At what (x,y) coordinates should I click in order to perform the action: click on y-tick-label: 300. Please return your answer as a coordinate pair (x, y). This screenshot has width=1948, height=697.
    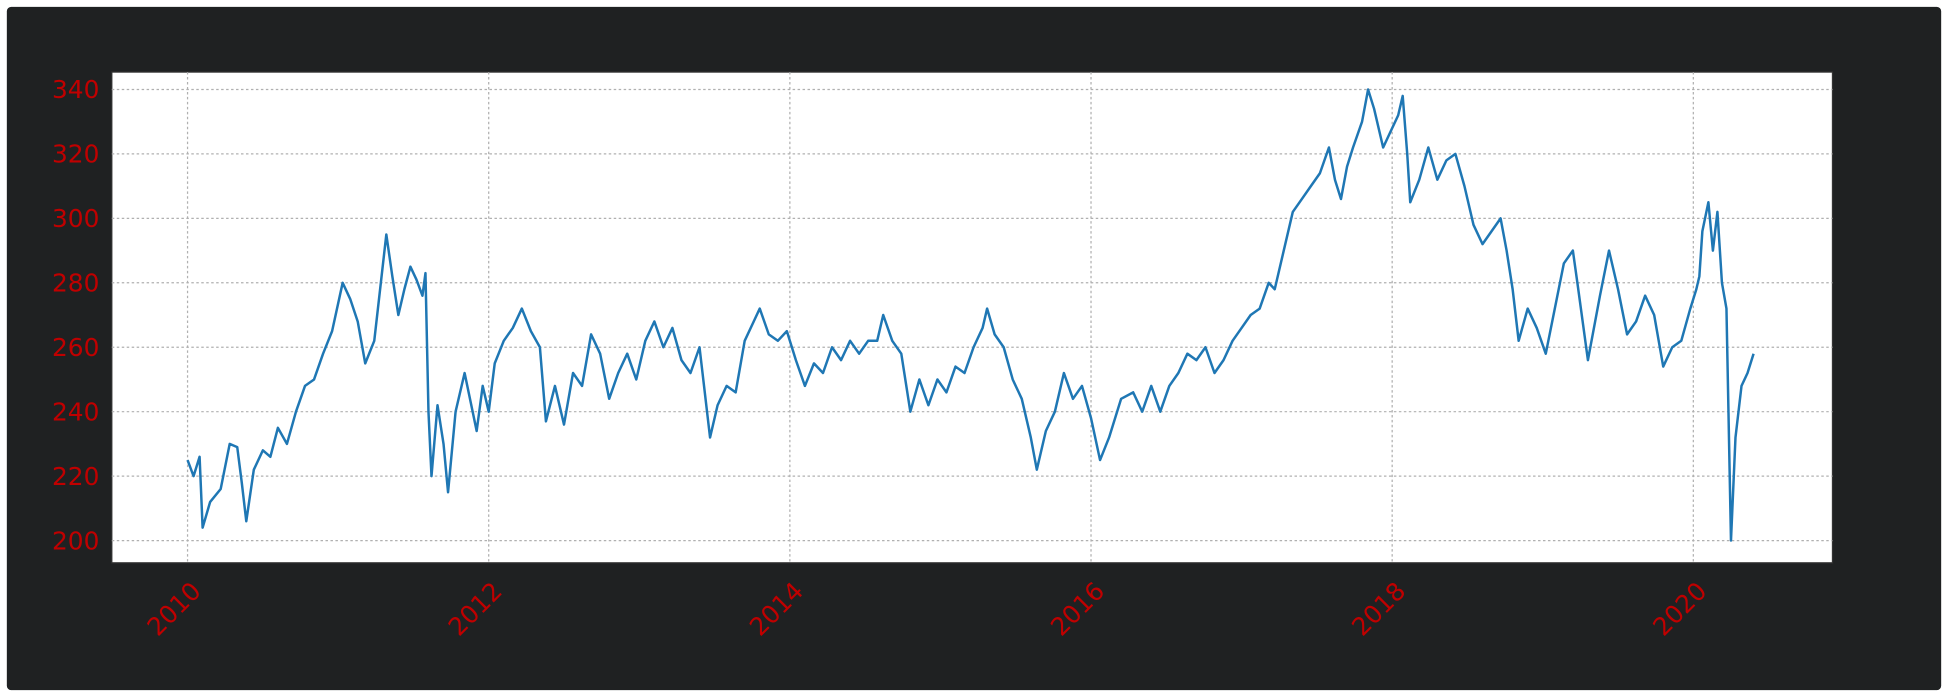
    Looking at the image, I should click on (75, 218).